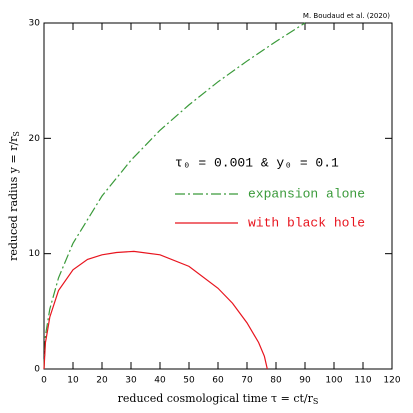 The width and height of the screenshot is (413, 413). Describe the element at coordinates (305, 381) in the screenshot. I see `x-tick-label: 90` at that location.